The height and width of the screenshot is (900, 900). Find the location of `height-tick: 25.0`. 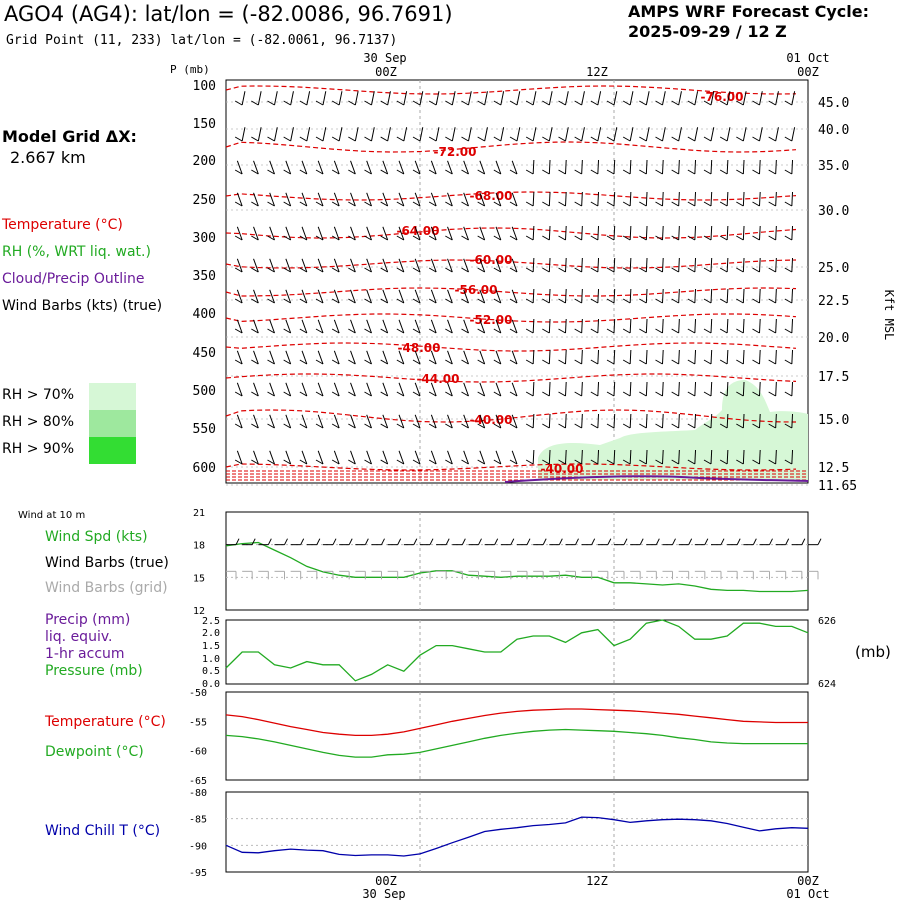

height-tick: 25.0 is located at coordinates (833, 268).